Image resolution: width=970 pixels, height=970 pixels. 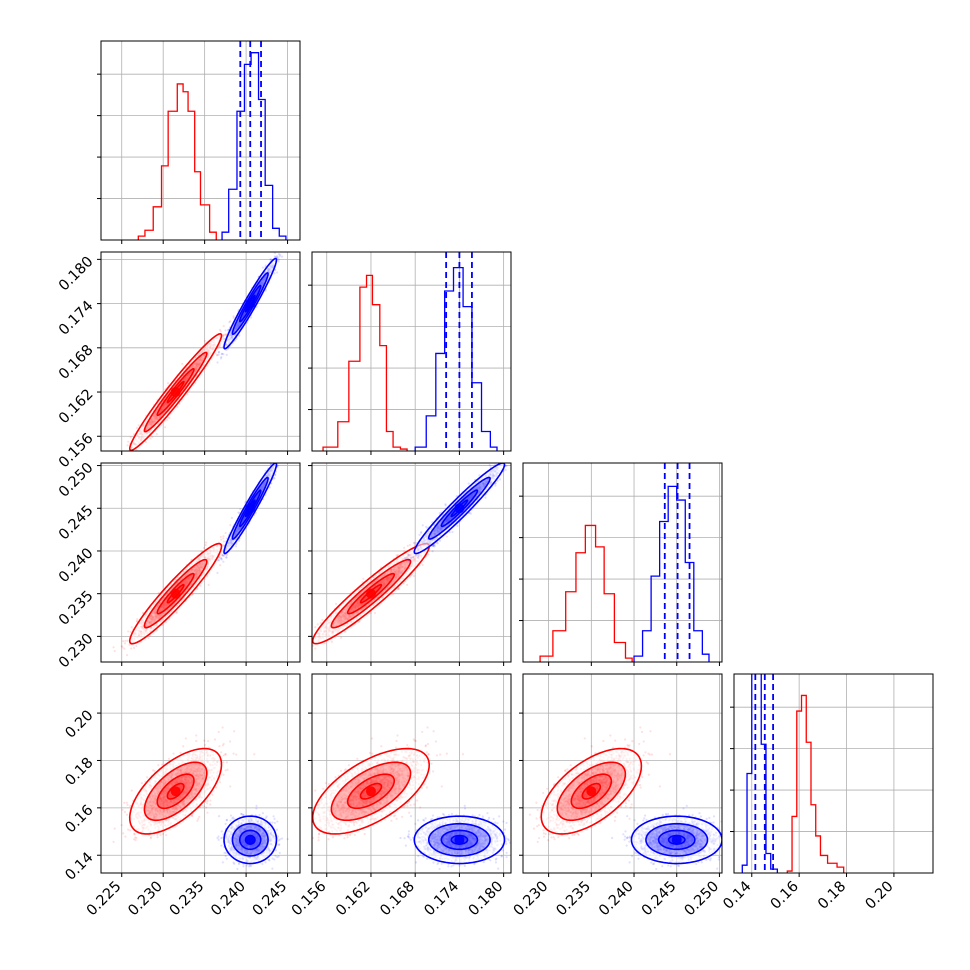 I want to click on panel-frame, so click(x=200, y=140).